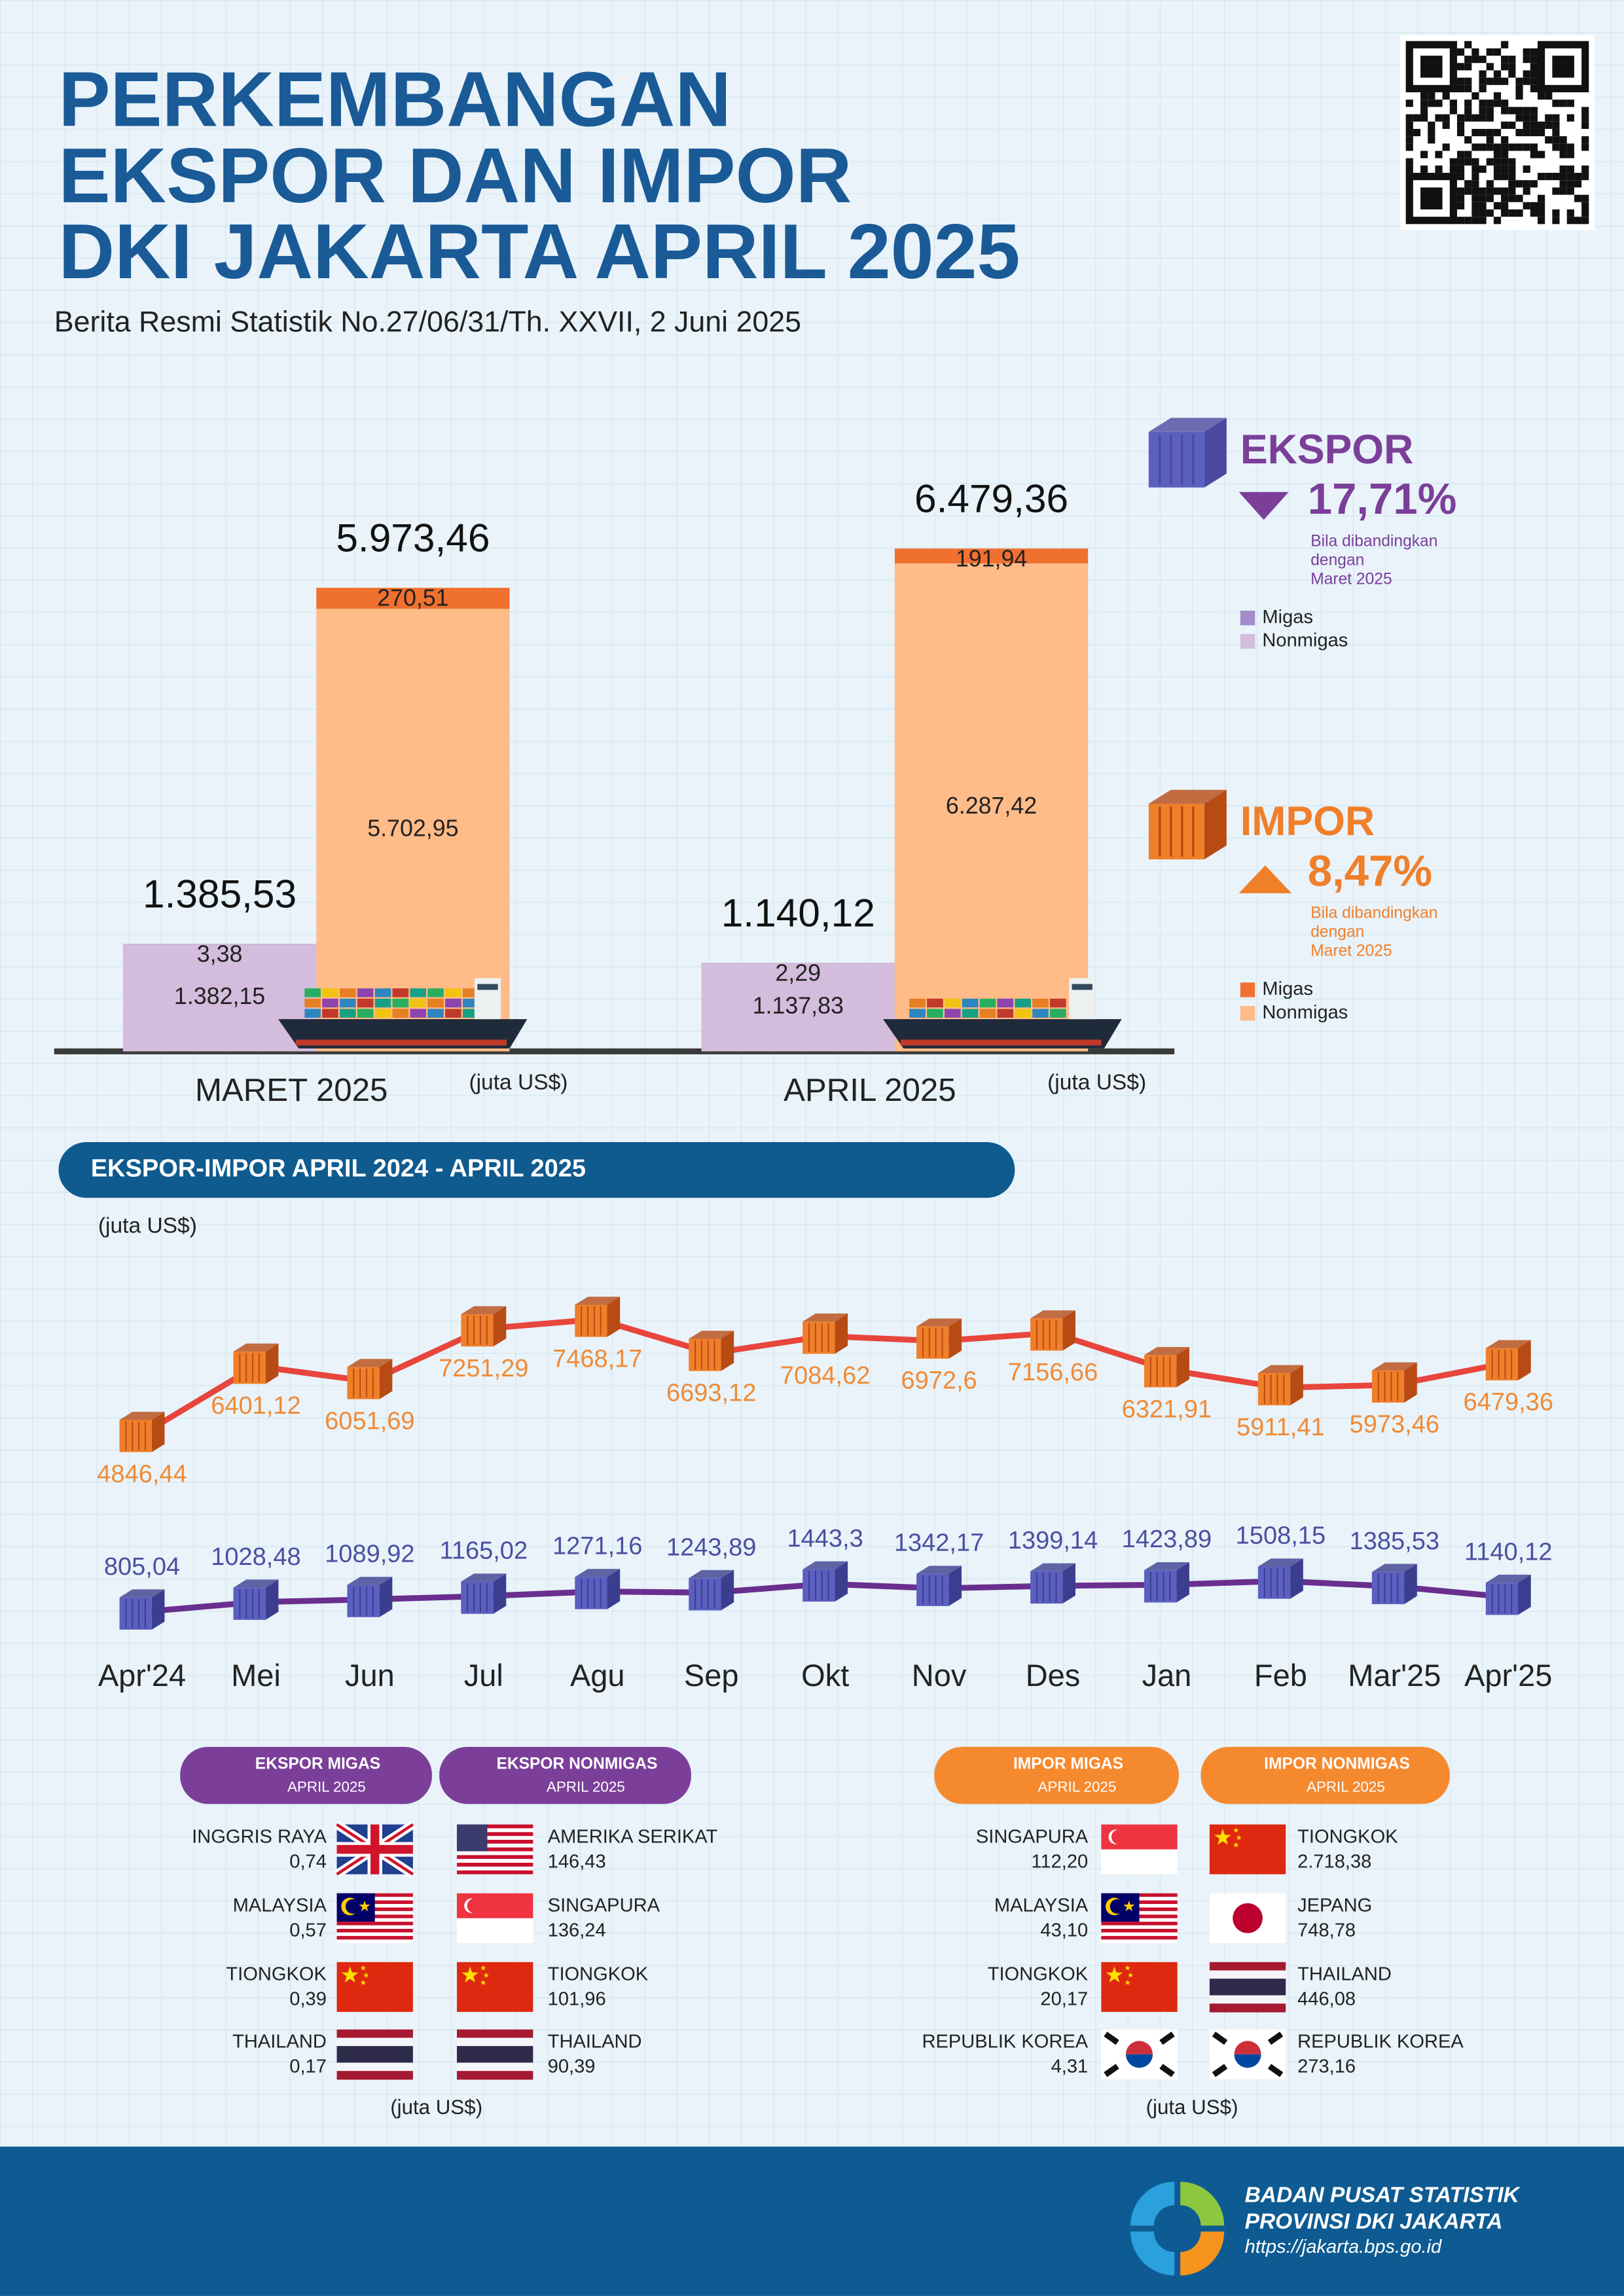 The height and width of the screenshot is (2296, 1624). What do you see at coordinates (326, 1787) in the screenshot?
I see `table-subtitle: APRIL 2025` at bounding box center [326, 1787].